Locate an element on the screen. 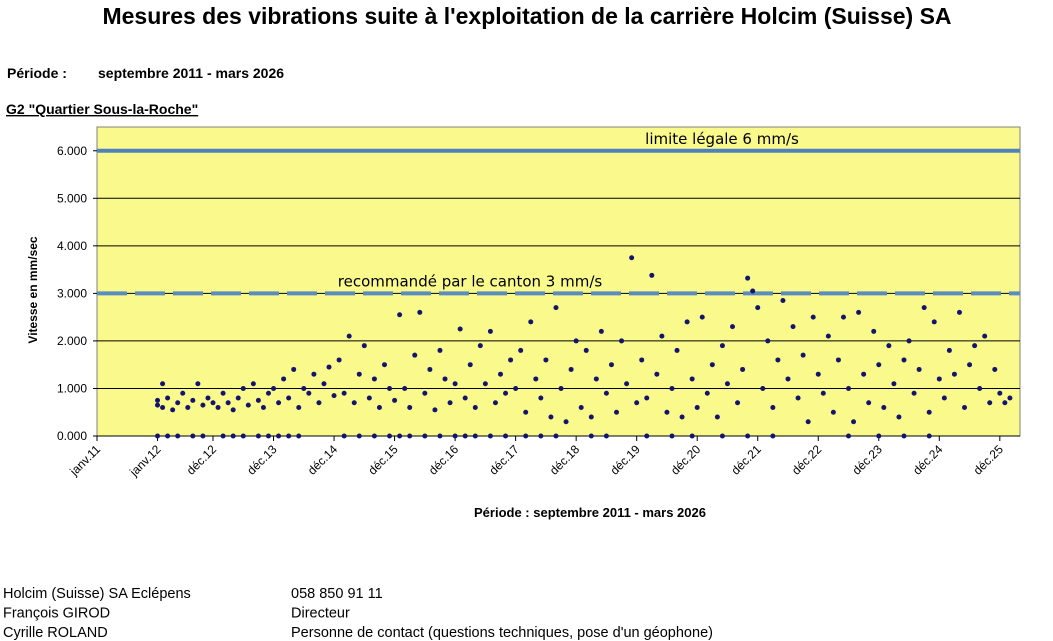 The width and height of the screenshot is (1053, 641). x-tick-label: déc.18 is located at coordinates (565, 460).